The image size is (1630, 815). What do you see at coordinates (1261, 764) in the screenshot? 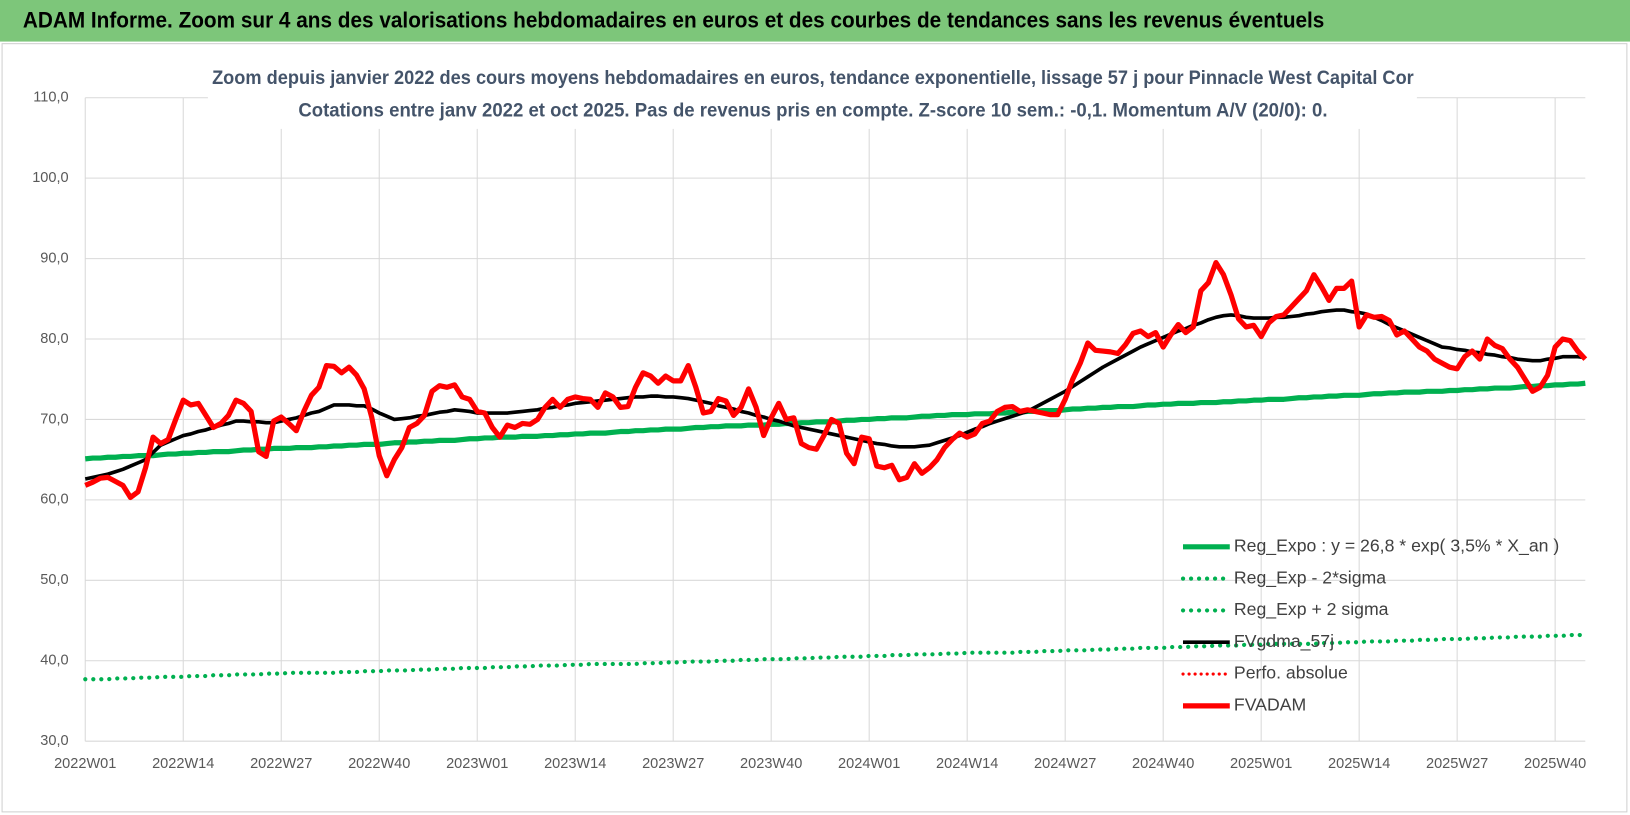
I see `x-tick-label: 2025W01` at bounding box center [1261, 764].